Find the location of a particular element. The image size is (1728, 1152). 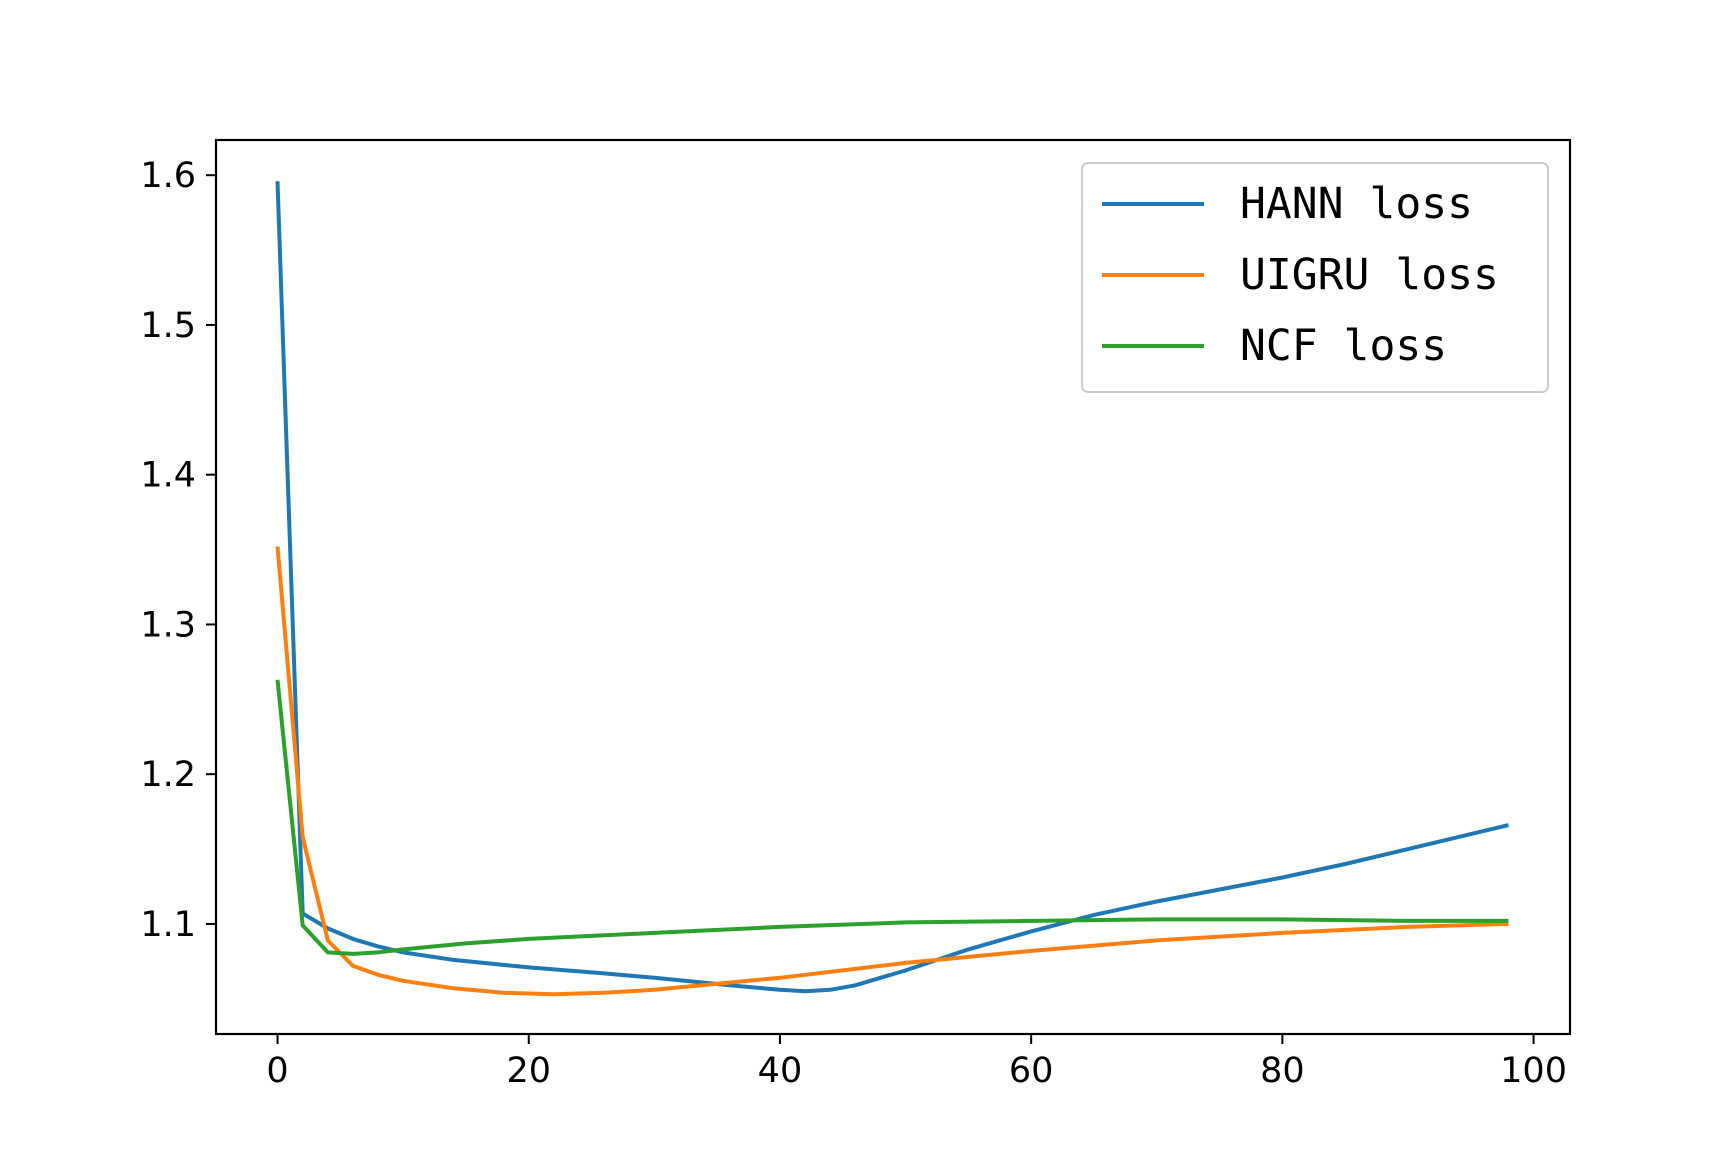

legend-label: HANN loss is located at coordinates (1356, 204).